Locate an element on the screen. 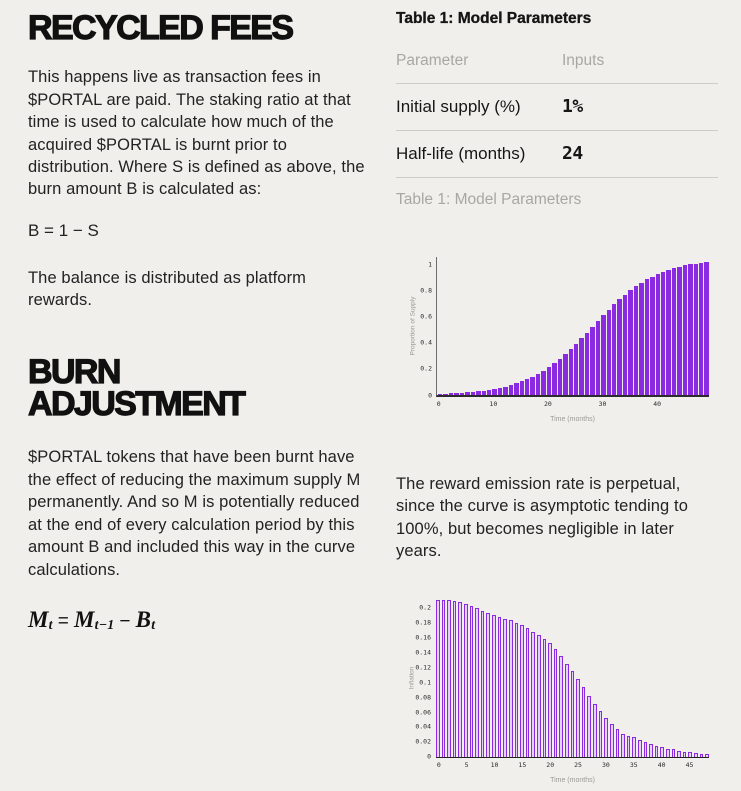 The width and height of the screenshot is (741, 791). y-tick-label: 0.14 is located at coordinates (423, 652).